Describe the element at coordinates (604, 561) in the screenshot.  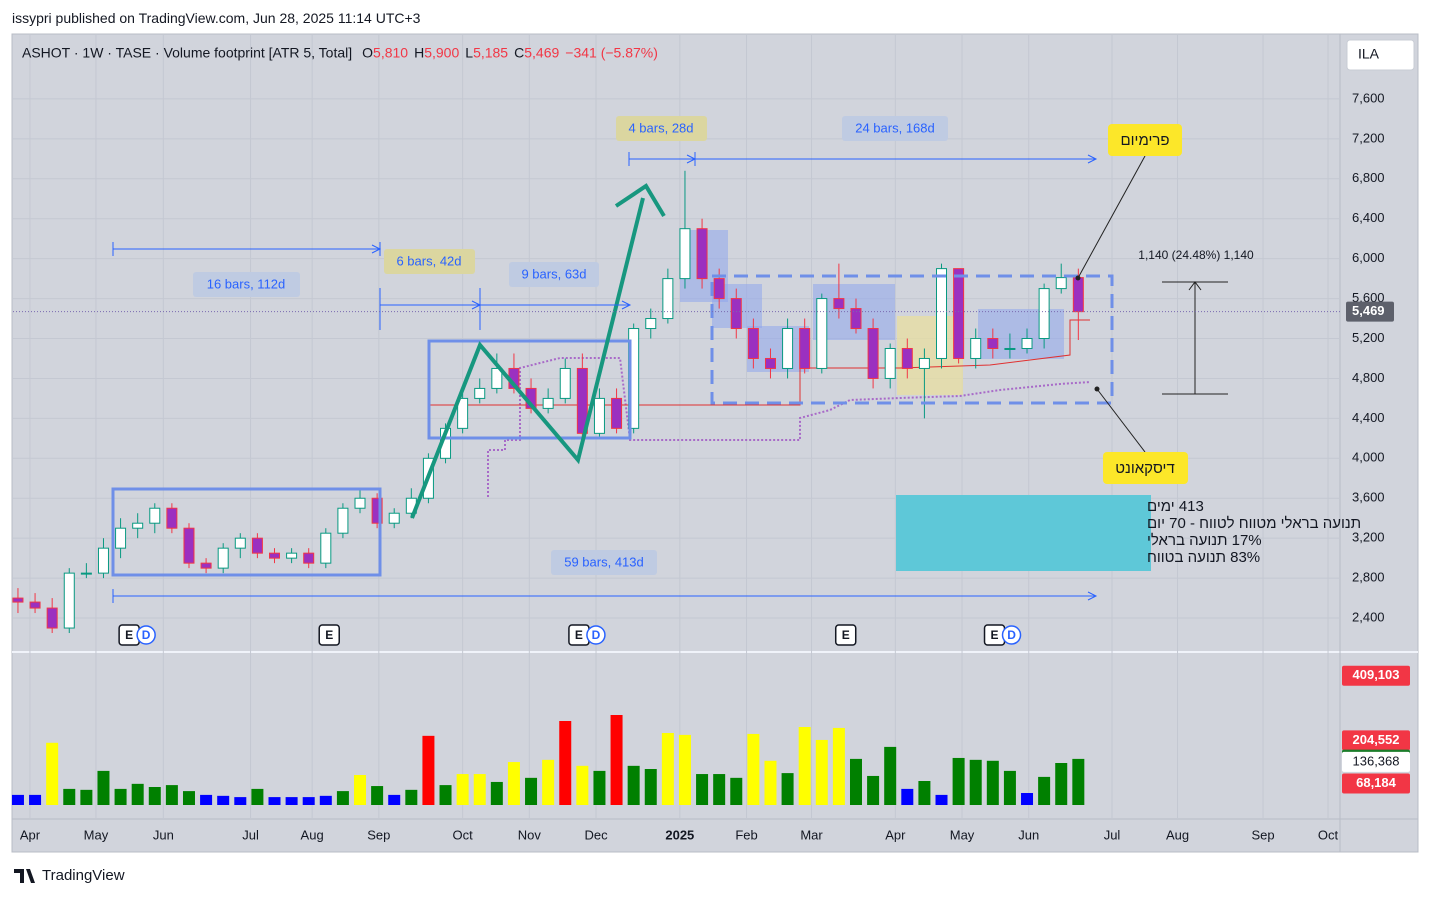
I see `measure-label: 59 bars, 413d` at that location.